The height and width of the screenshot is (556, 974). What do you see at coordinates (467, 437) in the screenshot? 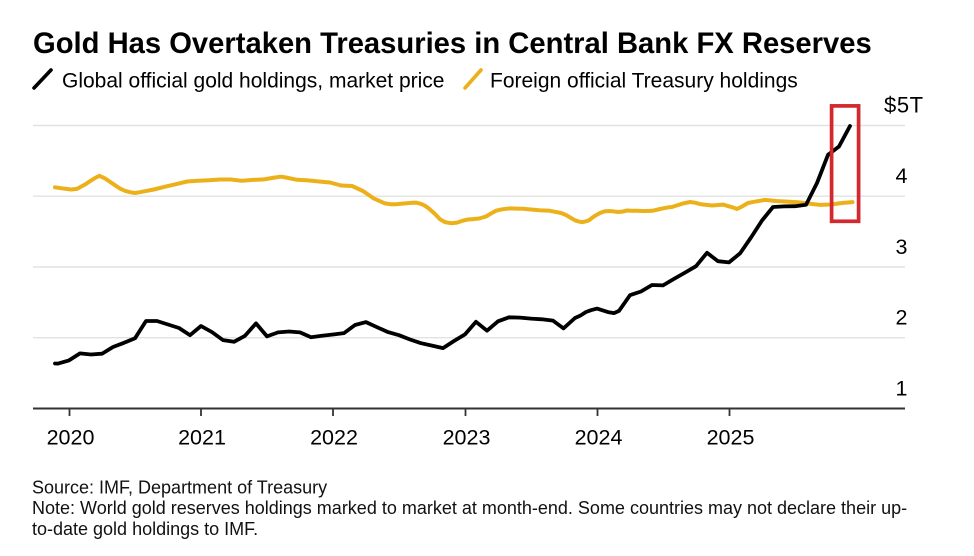
I see `svg-text: 2023` at bounding box center [467, 437].